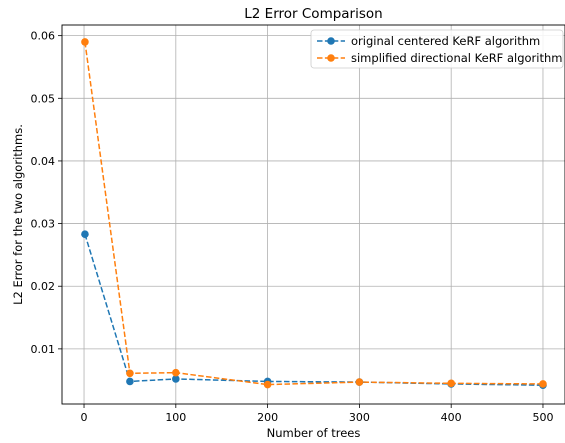 The image size is (565, 443). Describe the element at coordinates (46, 193) in the screenshot. I see `y-axis-ticks: 0.01 0.02 0.03 0.04 0.05 0.06` at that location.